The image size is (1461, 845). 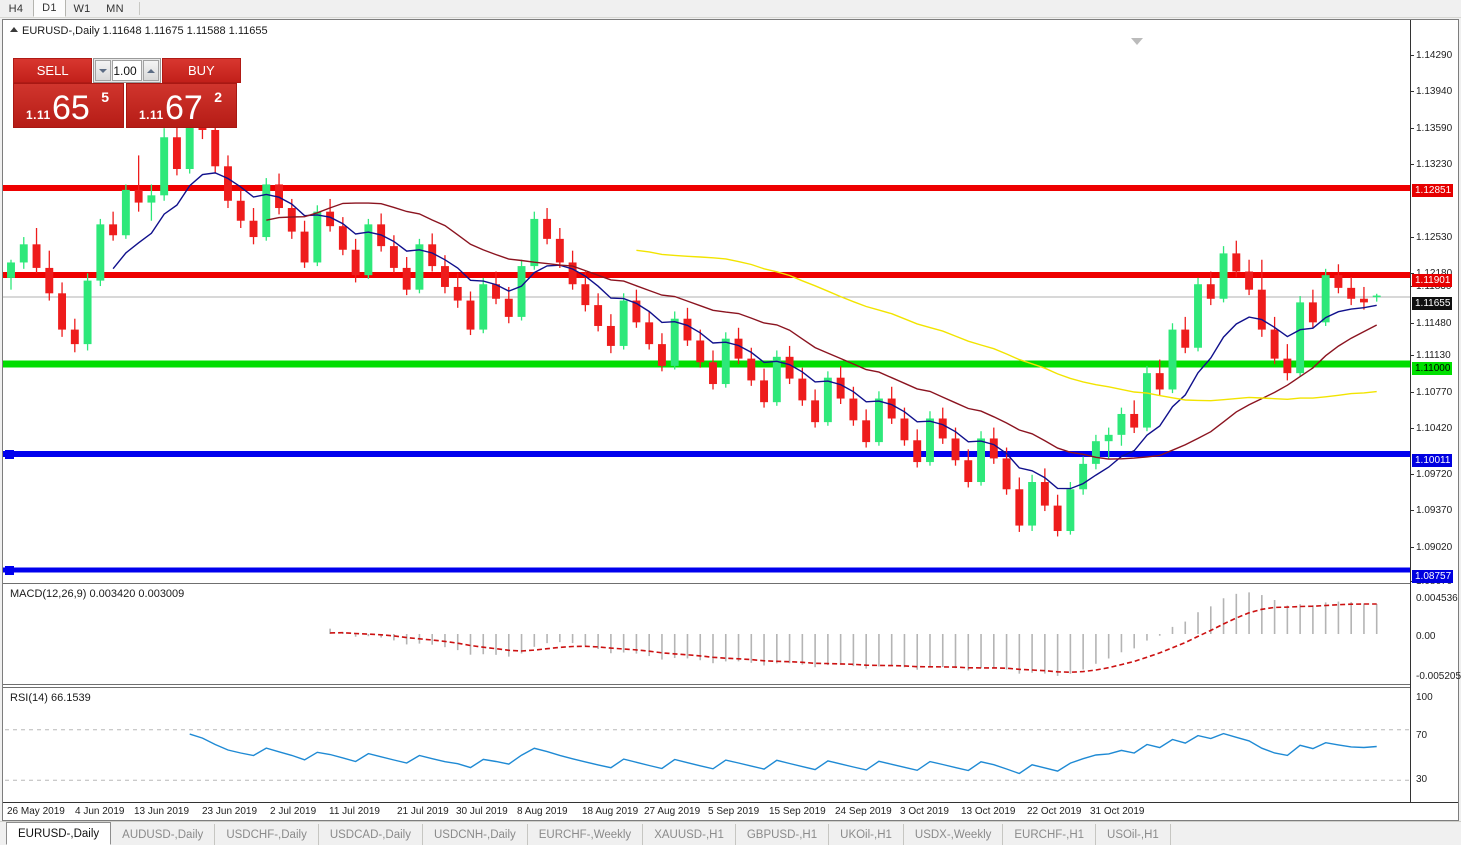 What do you see at coordinates (14, 29) in the screenshot?
I see `collapse-arrow-icon` at bounding box center [14, 29].